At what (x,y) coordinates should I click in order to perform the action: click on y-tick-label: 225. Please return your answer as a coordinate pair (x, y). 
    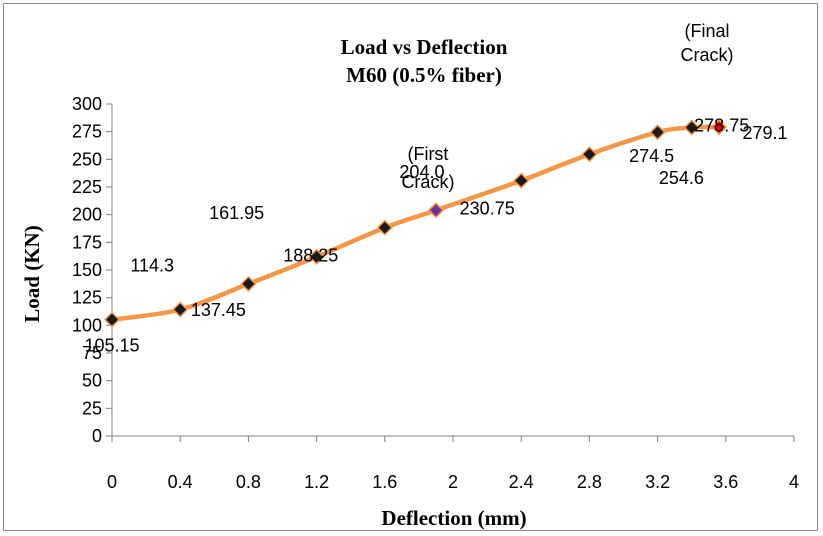
    Looking at the image, I should click on (87, 187).